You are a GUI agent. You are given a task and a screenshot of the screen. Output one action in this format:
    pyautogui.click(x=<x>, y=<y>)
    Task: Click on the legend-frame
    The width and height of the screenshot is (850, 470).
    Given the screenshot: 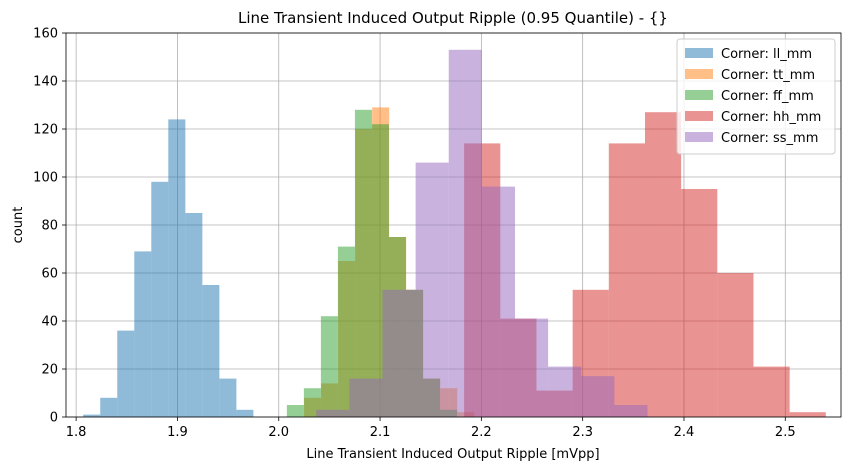 What is the action you would take?
    pyautogui.click(x=756, y=96)
    